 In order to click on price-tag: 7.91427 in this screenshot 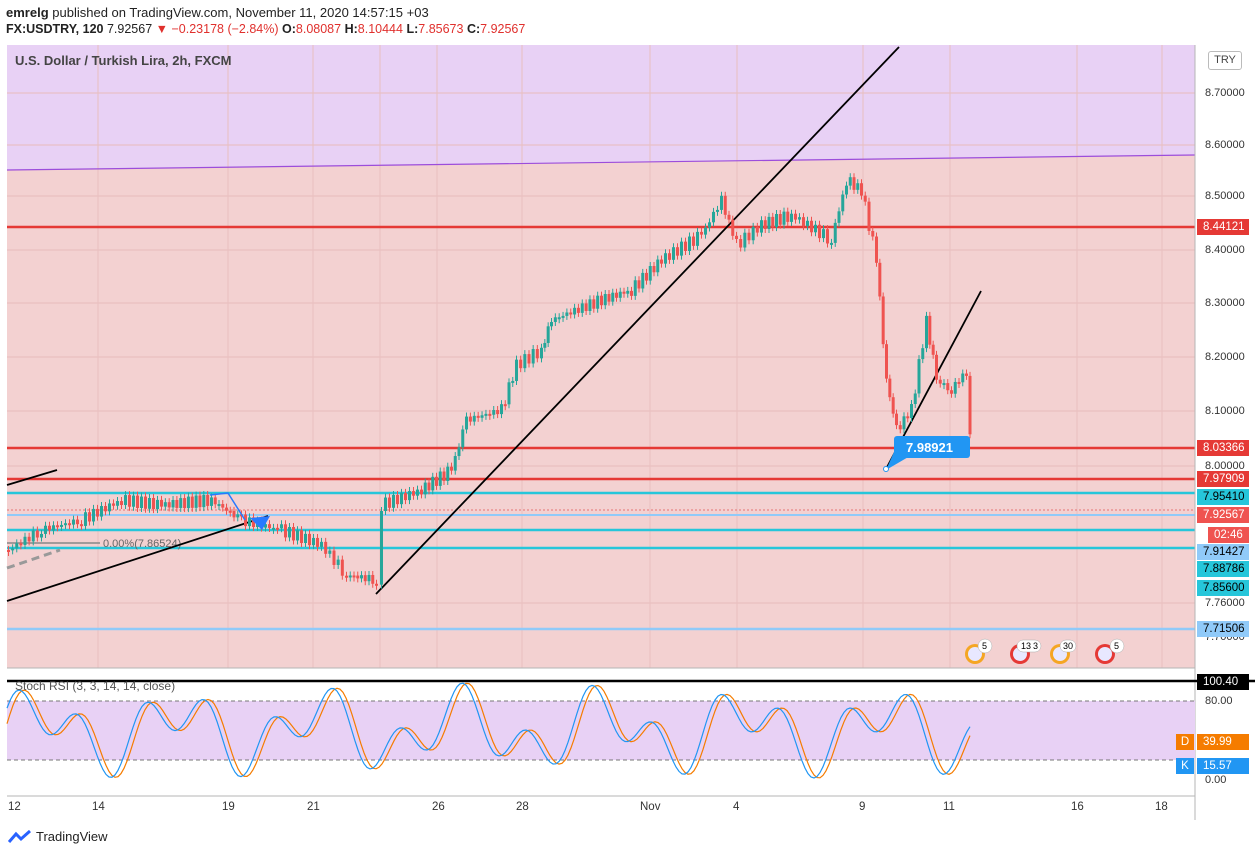, I will do `click(1223, 552)`.